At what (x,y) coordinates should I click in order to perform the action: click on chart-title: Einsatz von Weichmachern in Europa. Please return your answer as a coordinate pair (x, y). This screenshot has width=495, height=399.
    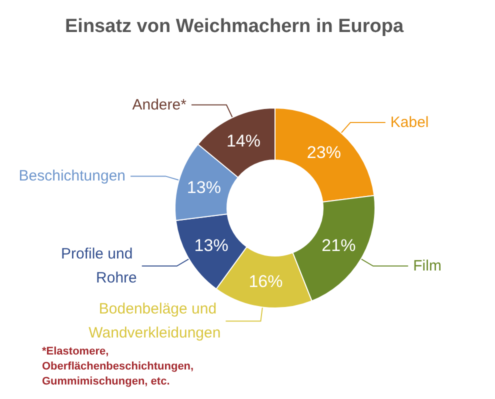
    Looking at the image, I should click on (234, 26).